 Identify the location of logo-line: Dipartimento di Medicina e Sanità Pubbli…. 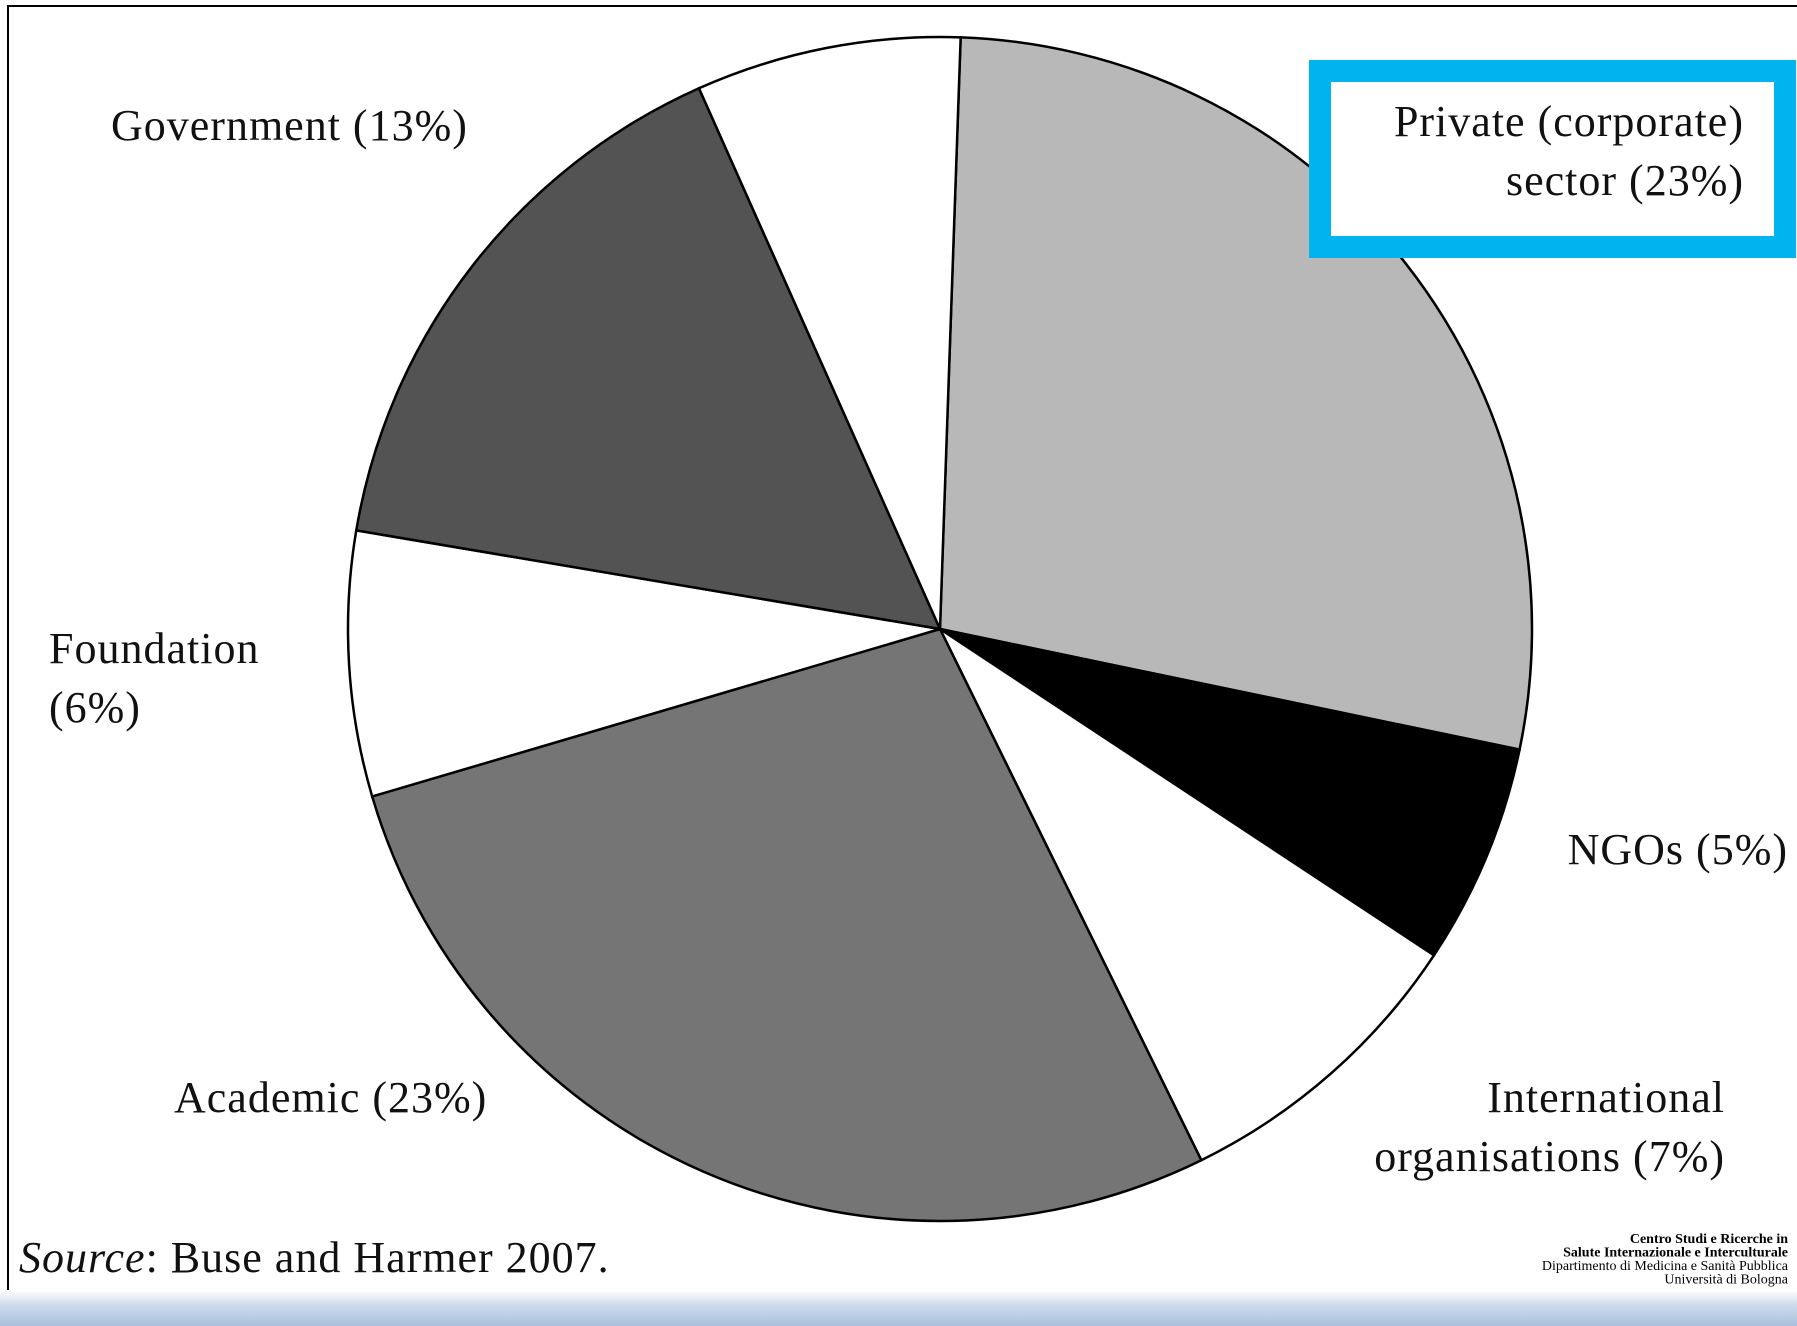
(1665, 1266).